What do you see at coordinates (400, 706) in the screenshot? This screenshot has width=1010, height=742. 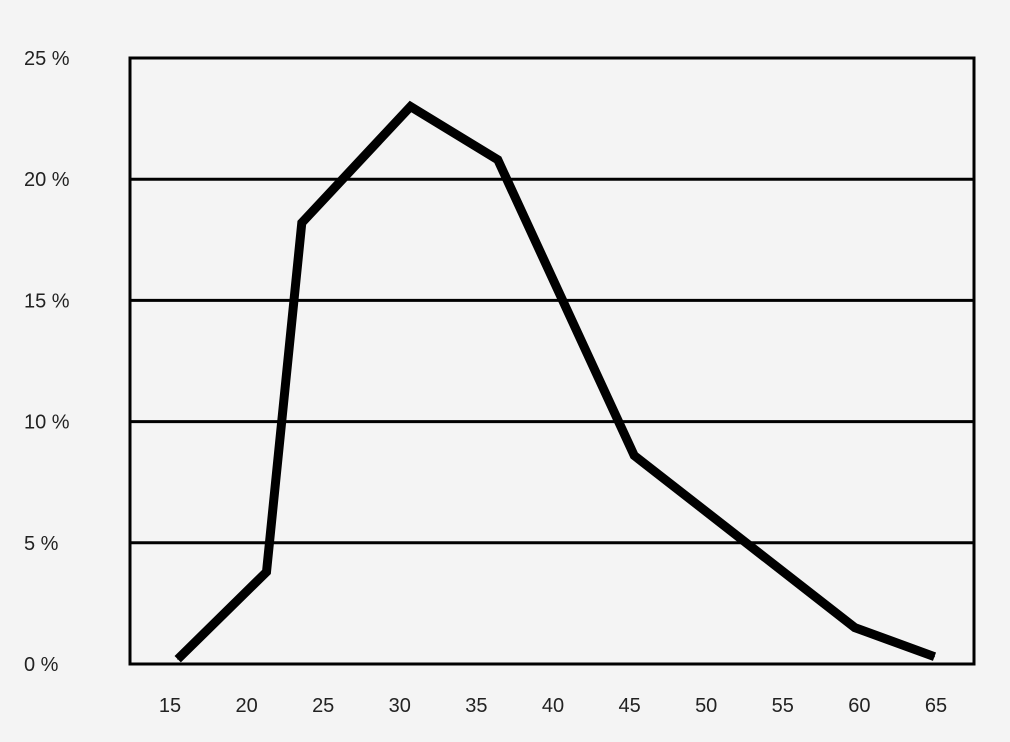 I see `x-tick-label: 30` at bounding box center [400, 706].